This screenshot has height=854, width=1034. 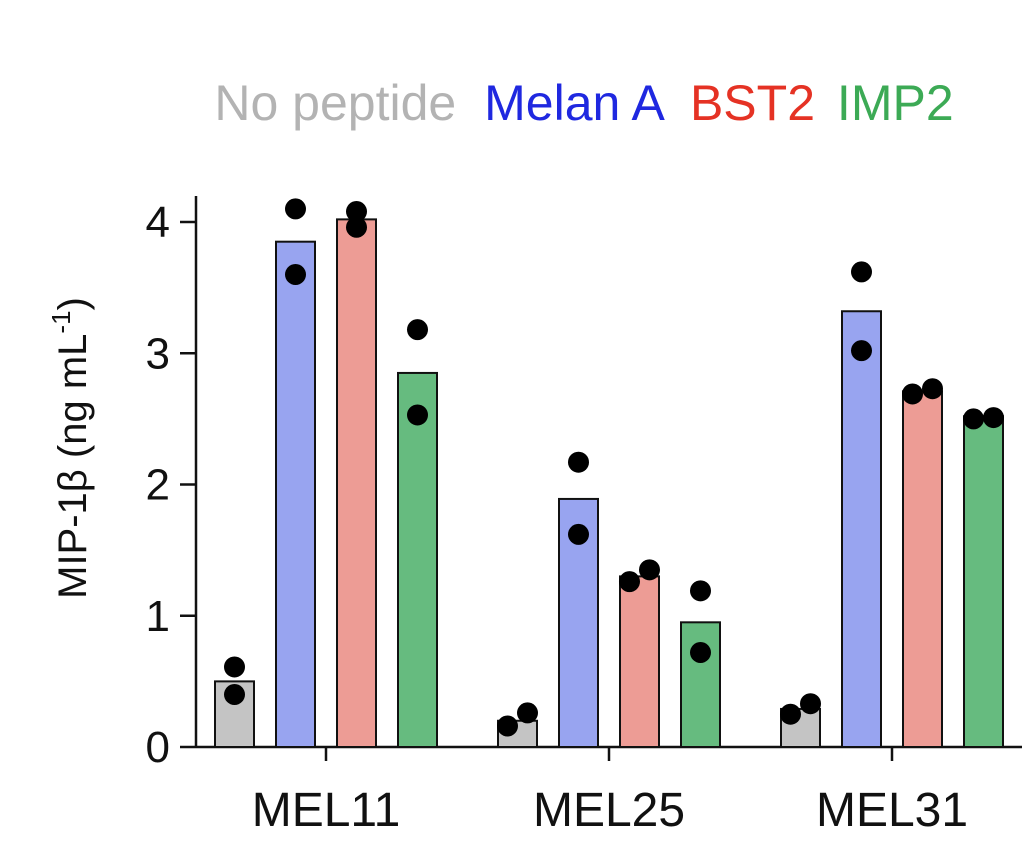 What do you see at coordinates (609, 810) in the screenshot?
I see `x-category-label: MEL25` at bounding box center [609, 810].